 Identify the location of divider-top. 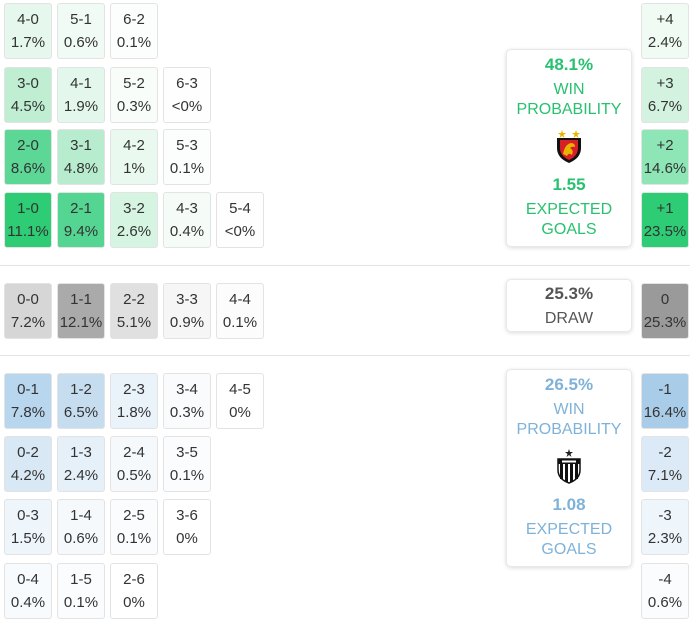
(345, 265).